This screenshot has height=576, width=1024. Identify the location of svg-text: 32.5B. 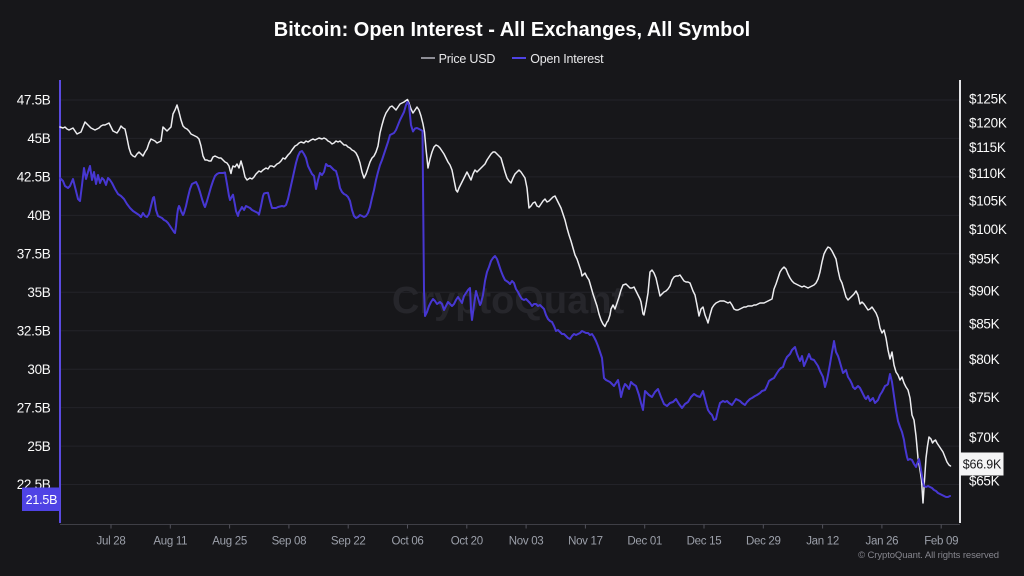
(34, 330).